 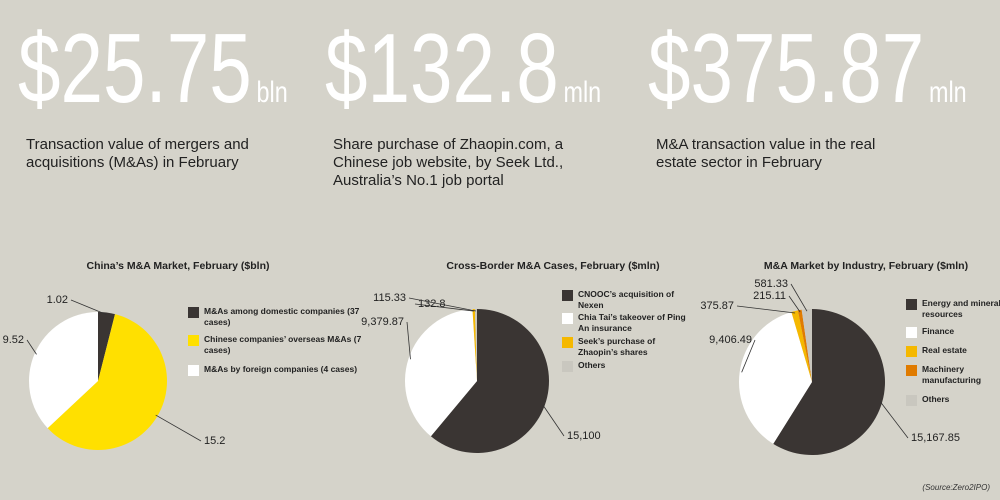 I want to click on legend-label: M&As among domestic companies (37 cases), so click(x=282, y=316).